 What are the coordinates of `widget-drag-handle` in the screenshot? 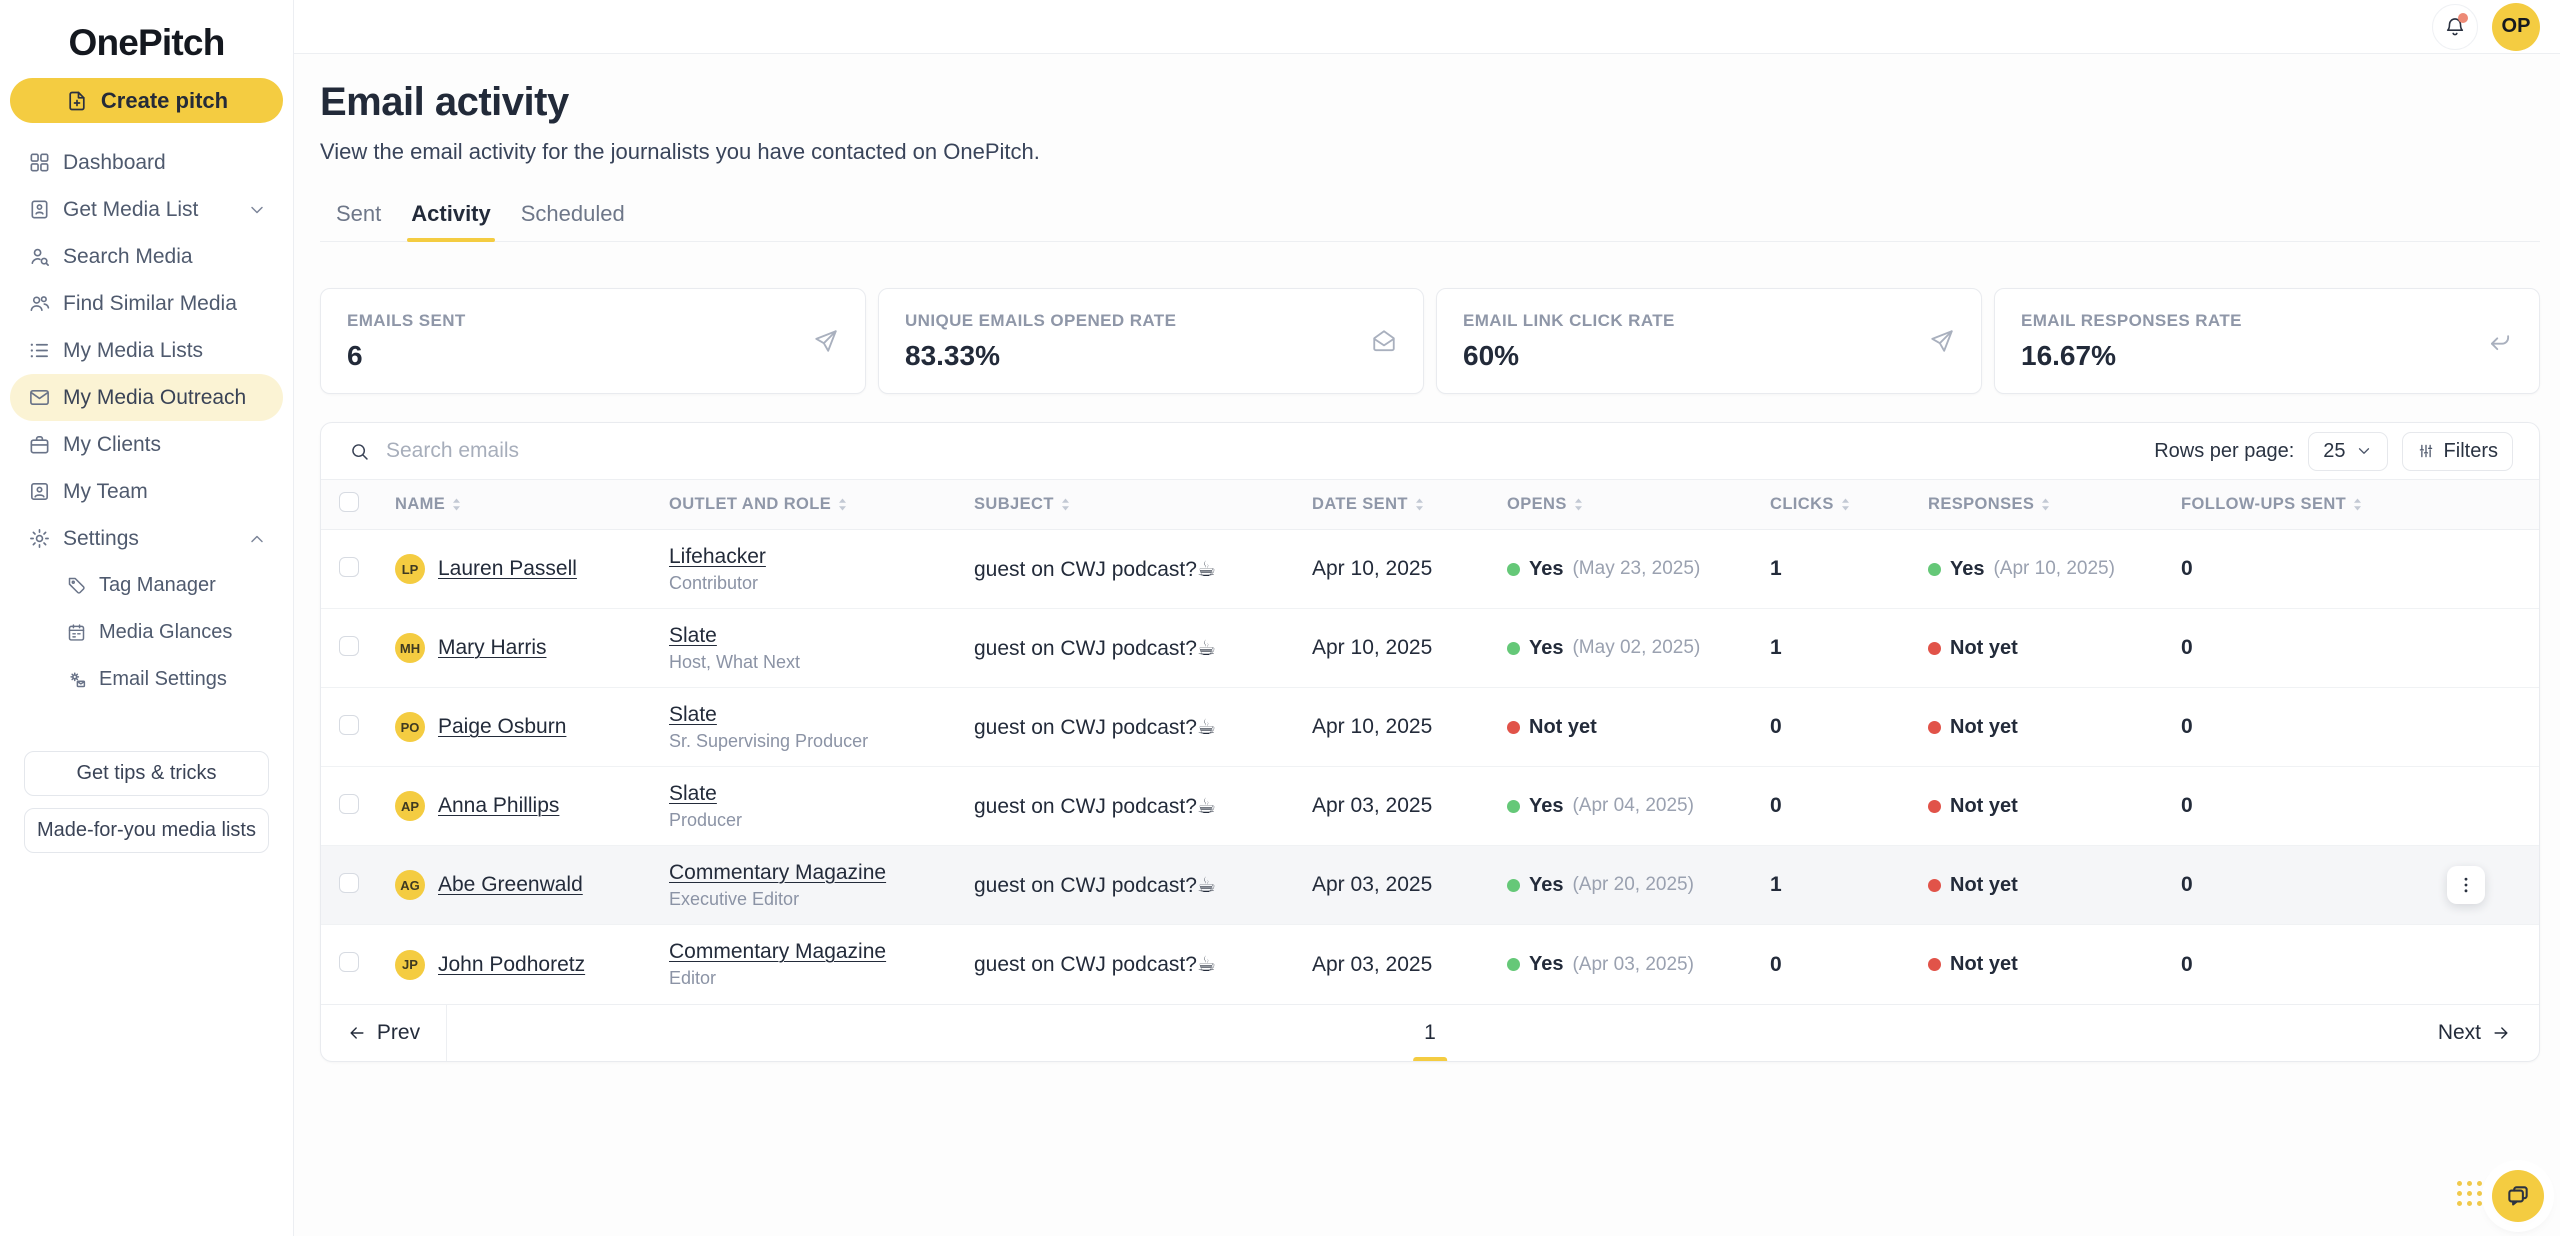 It's located at (2469, 1193).